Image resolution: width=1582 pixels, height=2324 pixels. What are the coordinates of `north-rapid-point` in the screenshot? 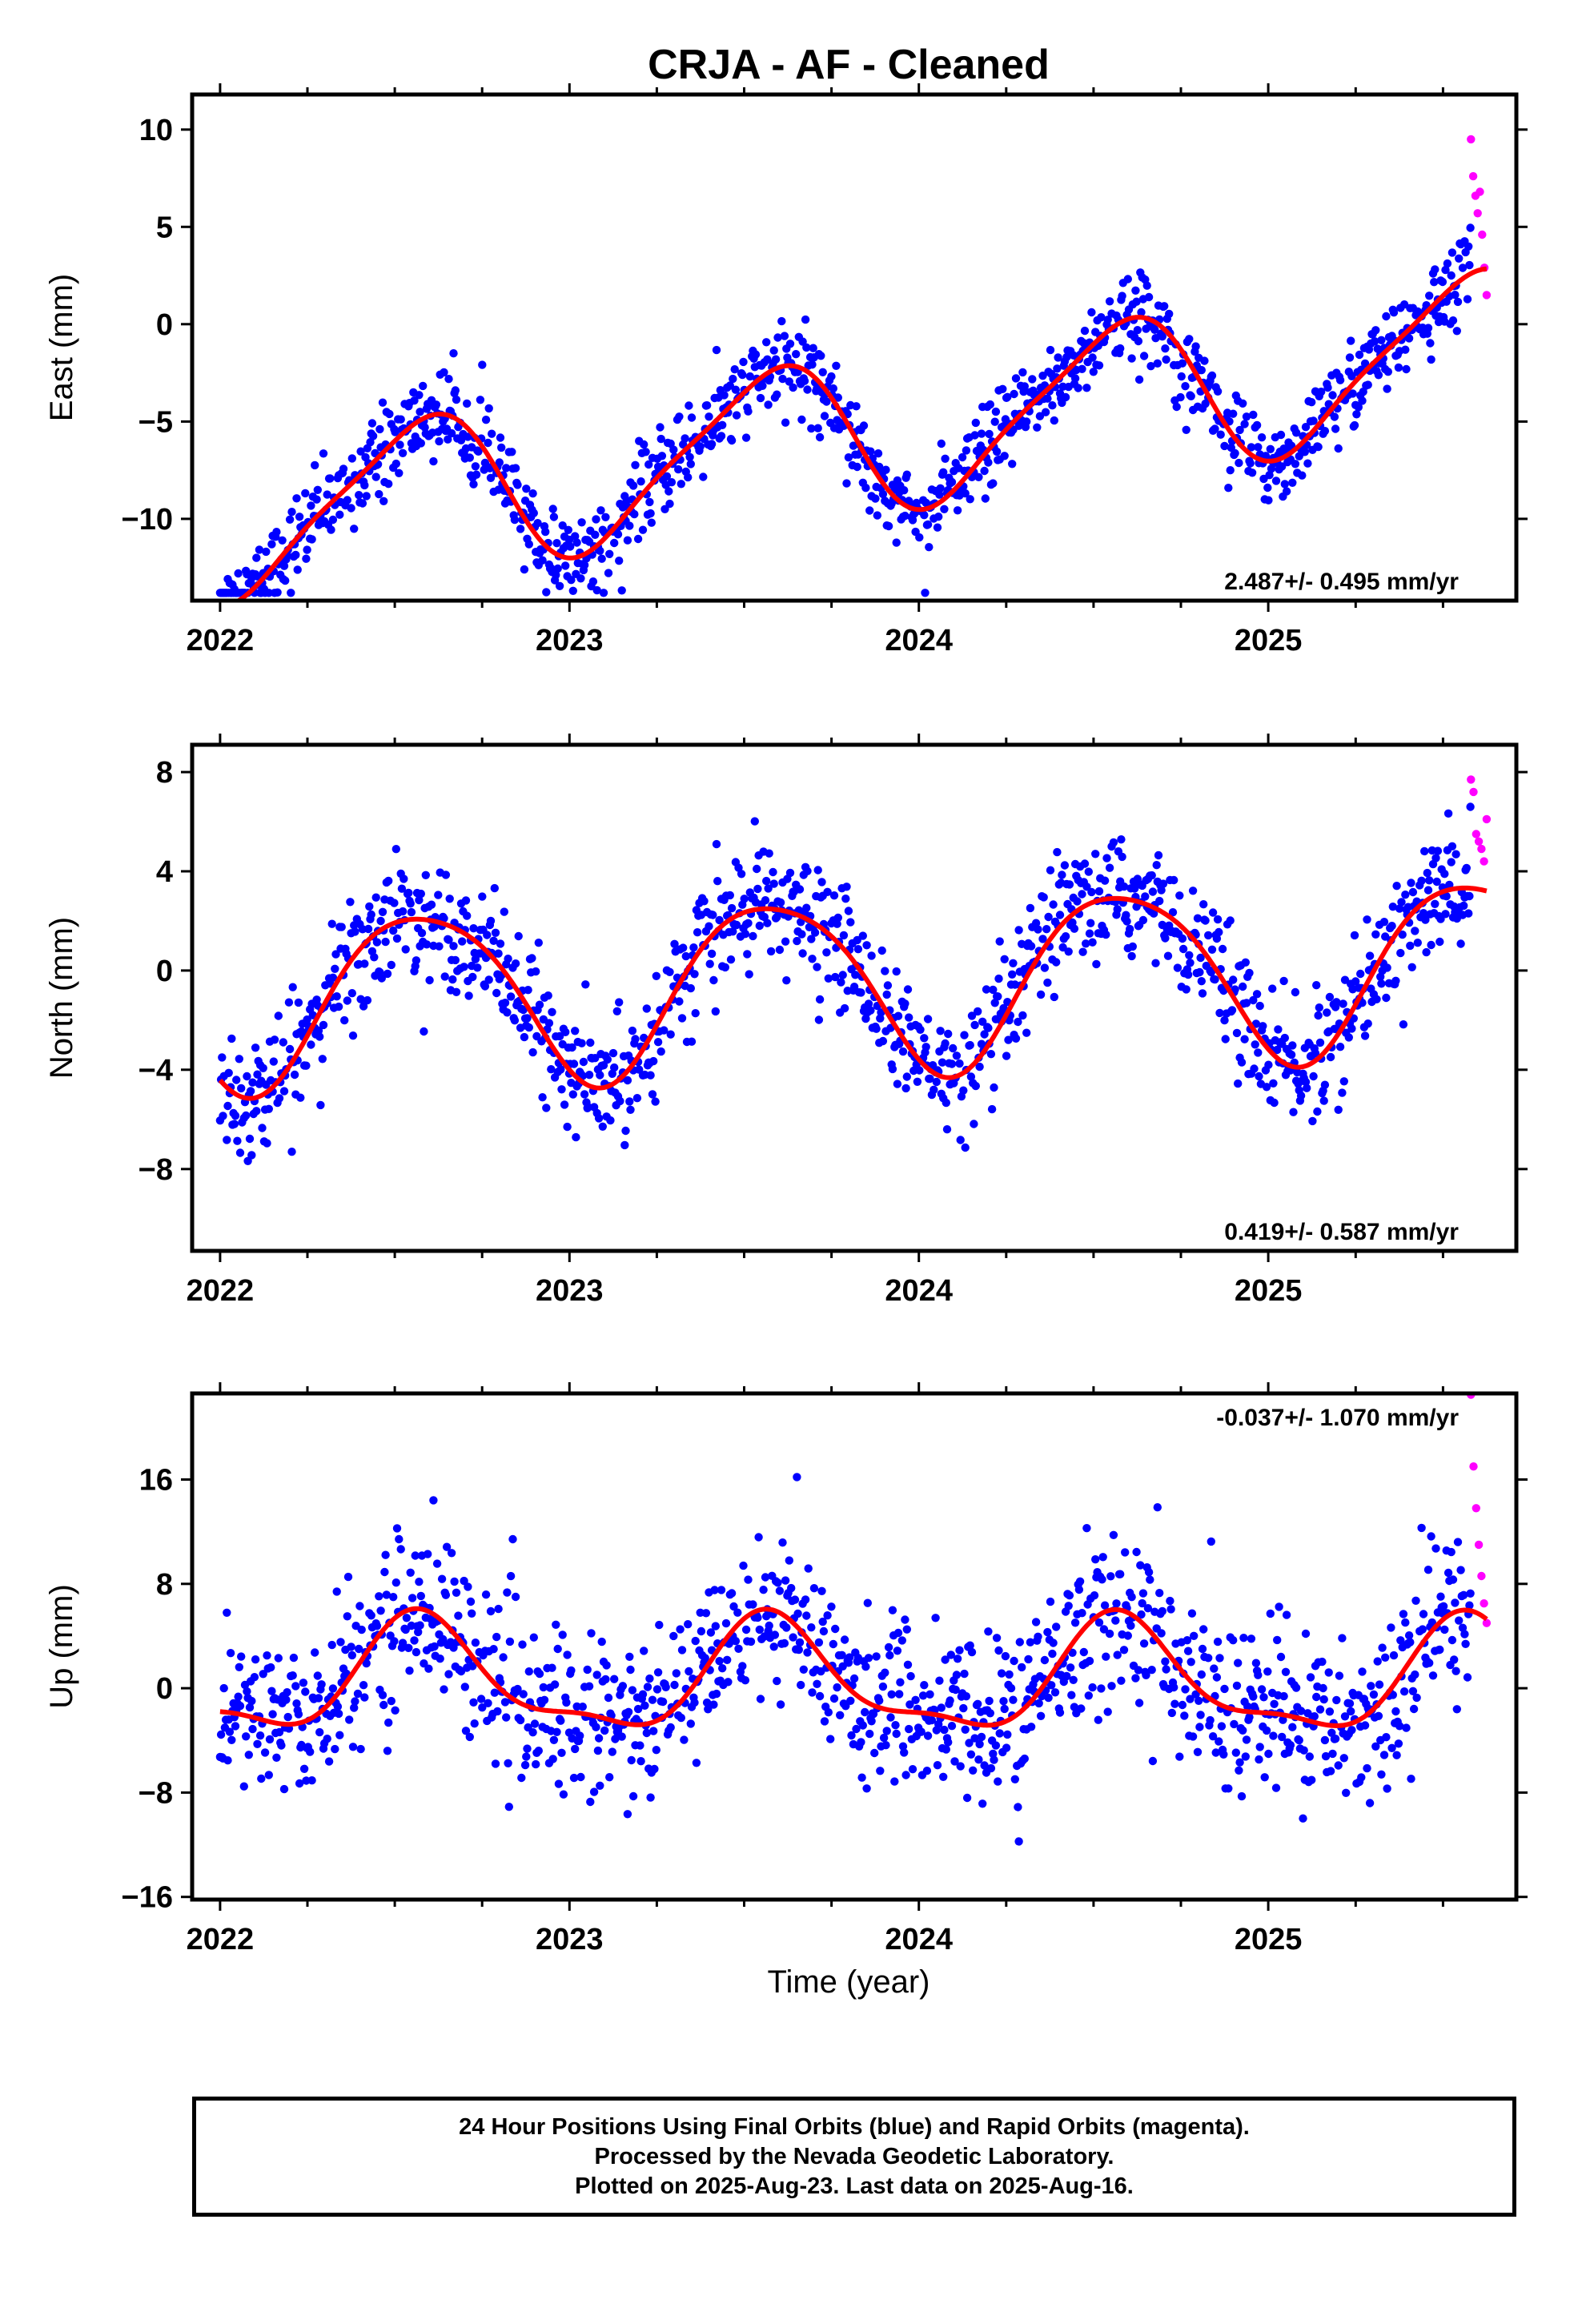 It's located at (1484, 861).